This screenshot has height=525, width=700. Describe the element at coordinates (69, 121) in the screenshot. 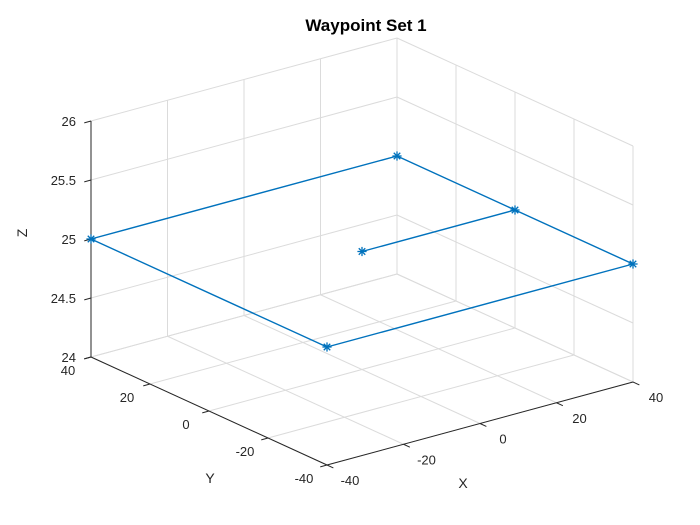

I see `tick-label: 26` at that location.